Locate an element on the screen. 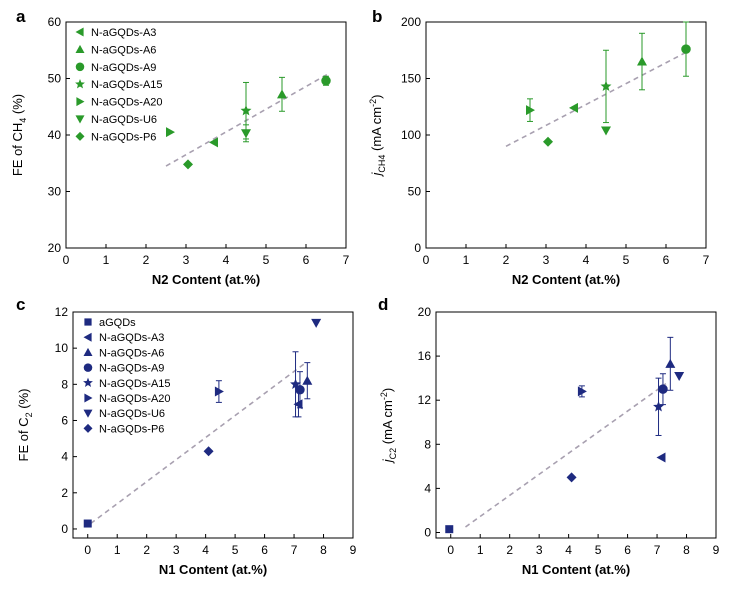 This screenshot has height=596, width=737. y-tick-label: 100 is located at coordinates (411, 135).